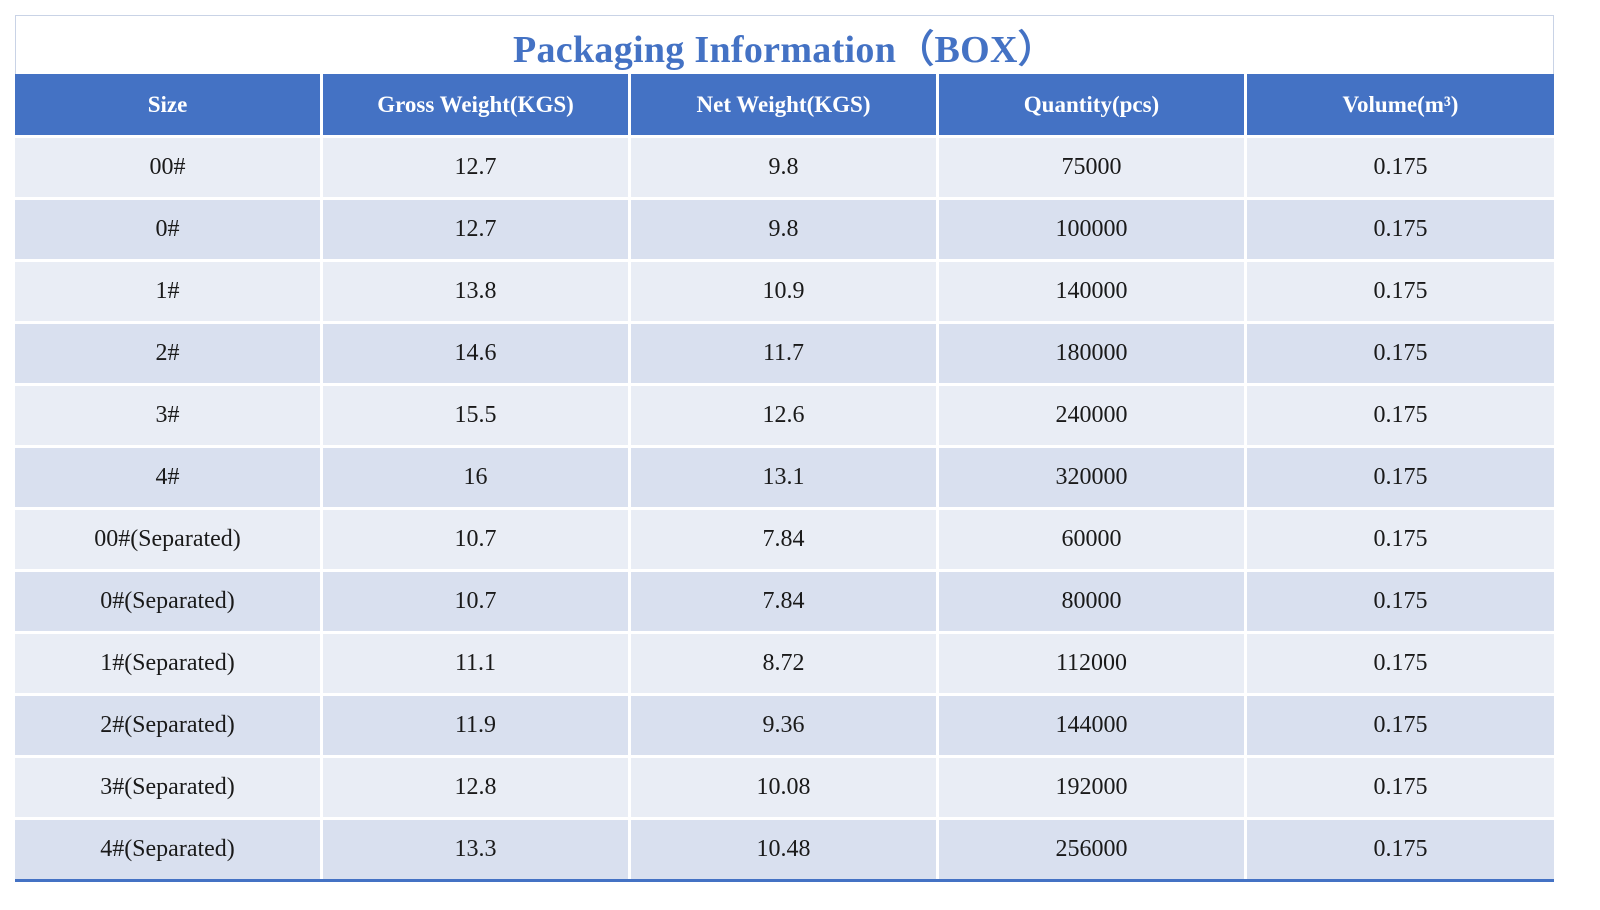  I want to click on title-box: Packaging Information（BOX）, so click(784, 44).